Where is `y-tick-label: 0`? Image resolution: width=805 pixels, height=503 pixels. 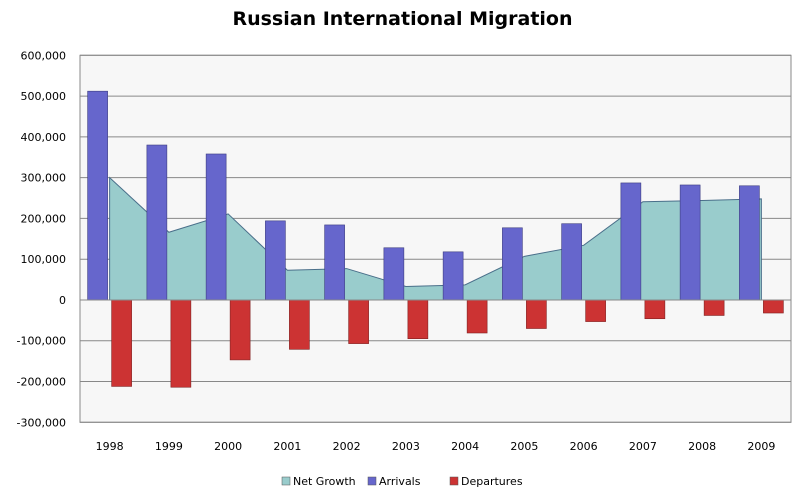
y-tick-label: 0 is located at coordinates (62, 300).